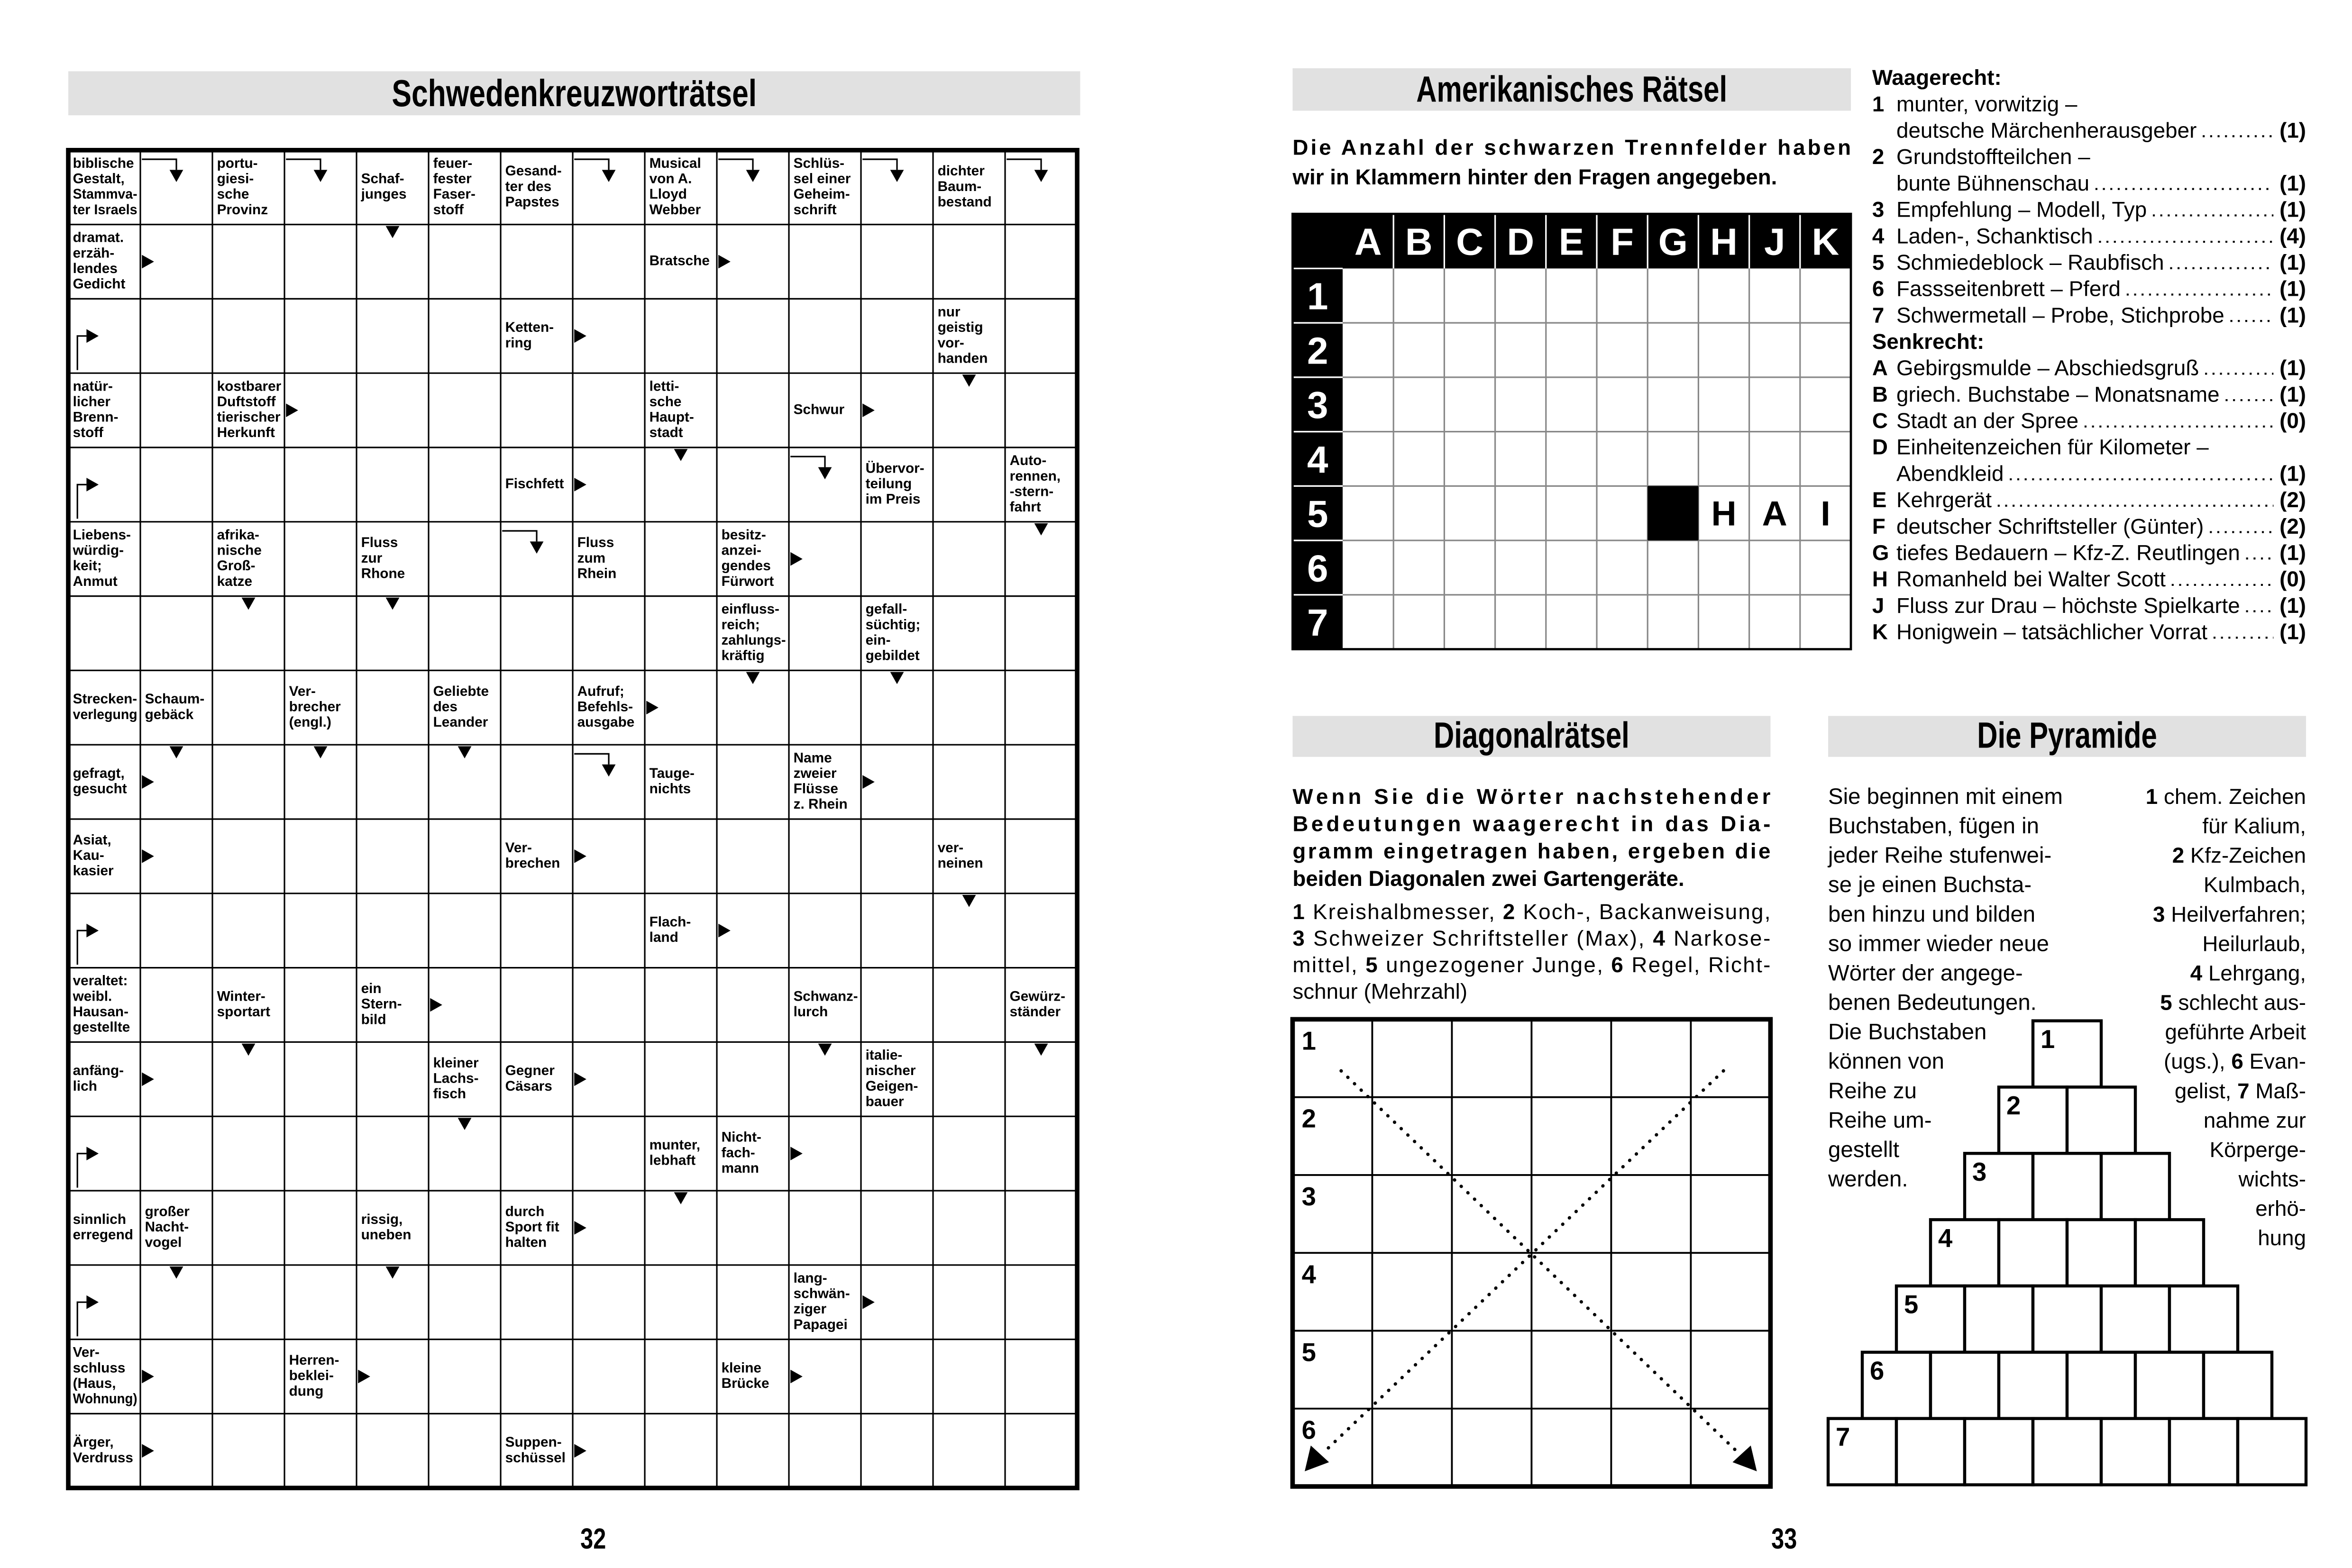 This screenshot has width=2352, height=1568. What do you see at coordinates (92, 840) in the screenshot?
I see `clue-text: Asiat,` at bounding box center [92, 840].